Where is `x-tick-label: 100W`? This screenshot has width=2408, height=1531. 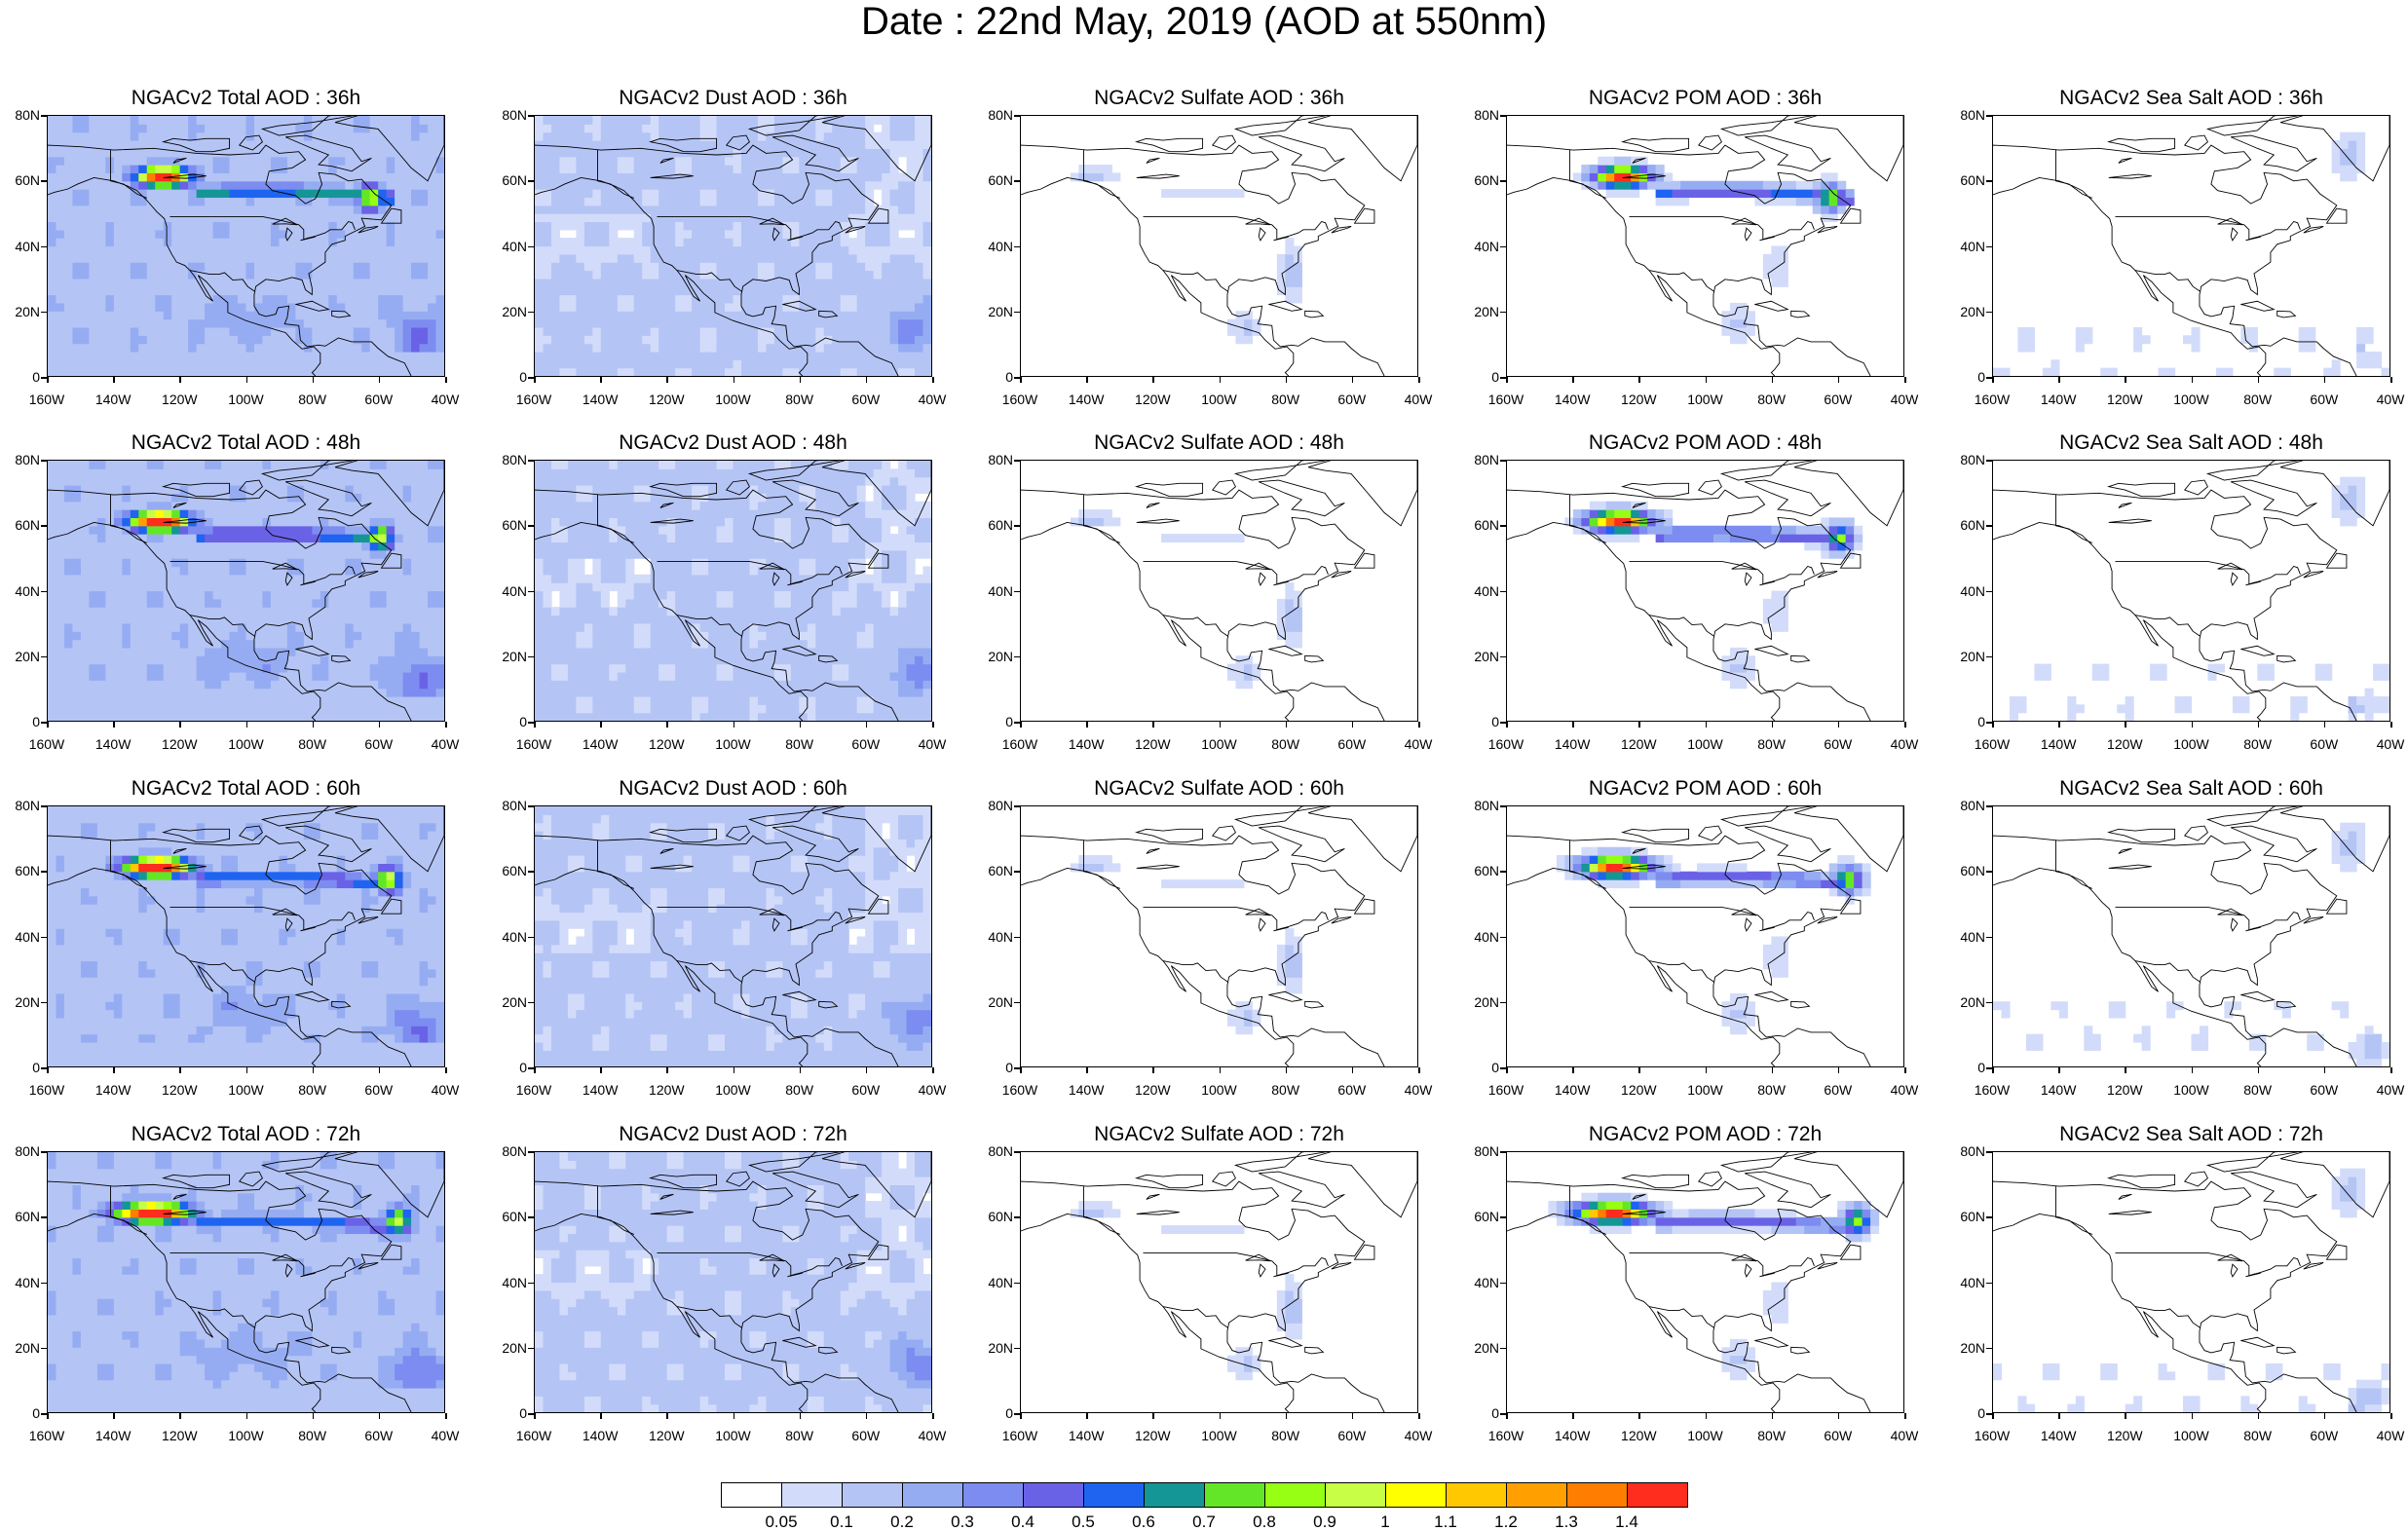 x-tick-label: 100W is located at coordinates (1705, 399).